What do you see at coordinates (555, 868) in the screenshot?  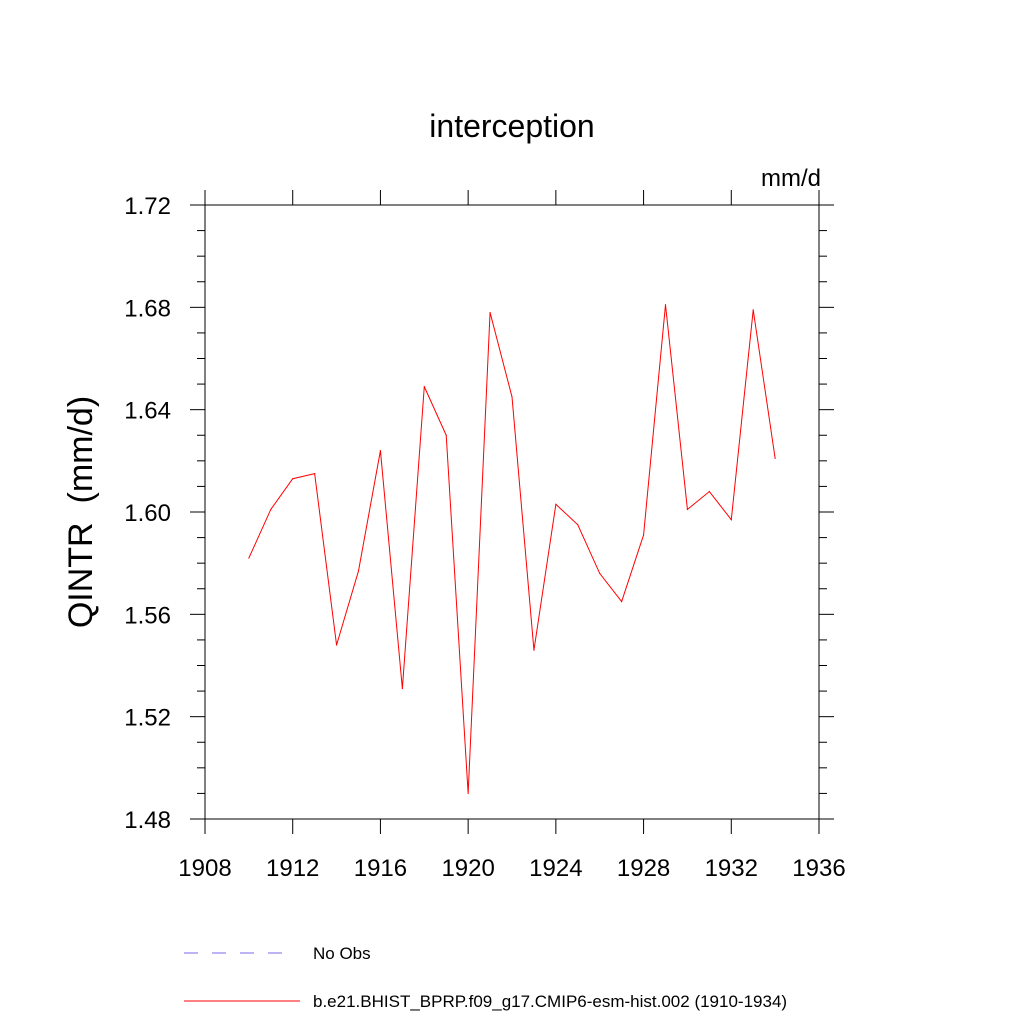 I see `x-tick-label: 1924` at bounding box center [555, 868].